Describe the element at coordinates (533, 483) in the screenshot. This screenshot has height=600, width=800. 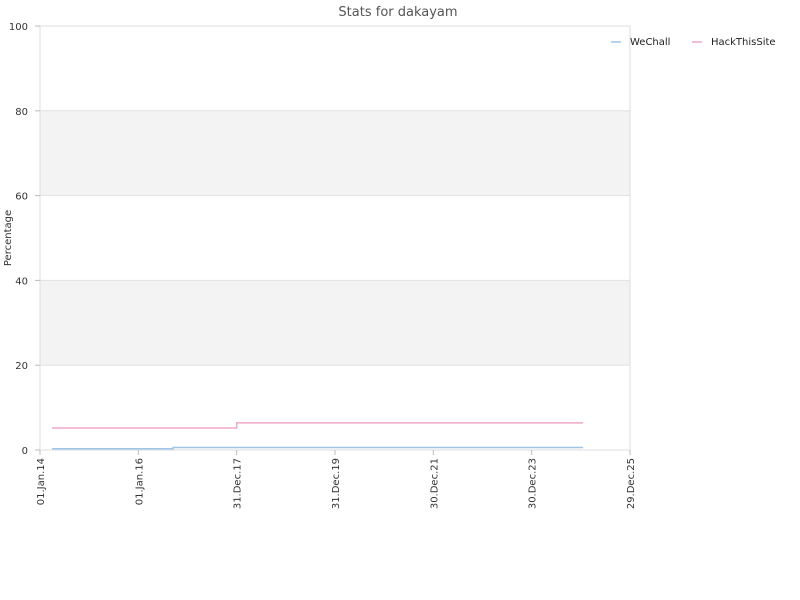
I see `x-tick-label: 30.Dec.23` at that location.